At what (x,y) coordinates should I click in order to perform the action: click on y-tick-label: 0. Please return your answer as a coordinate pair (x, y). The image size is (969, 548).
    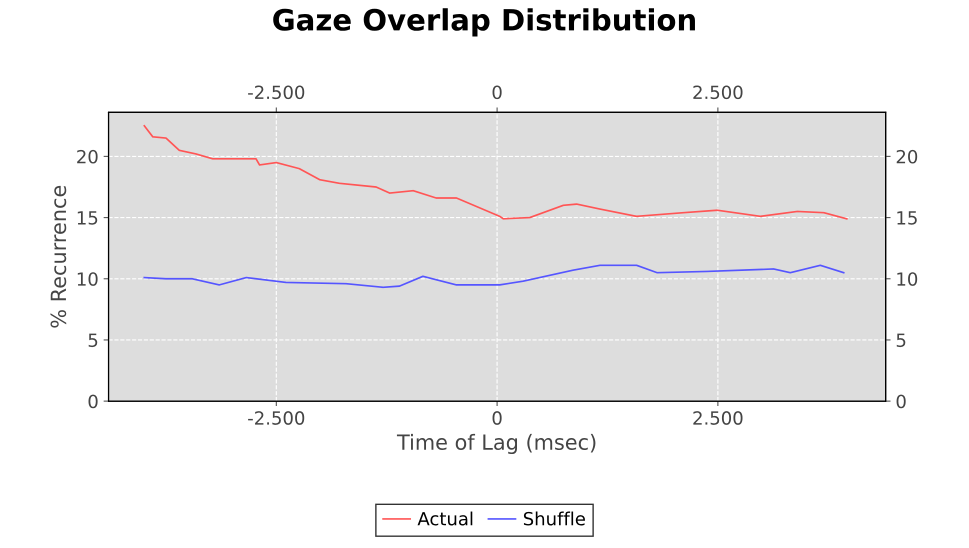
    Looking at the image, I should click on (93, 401).